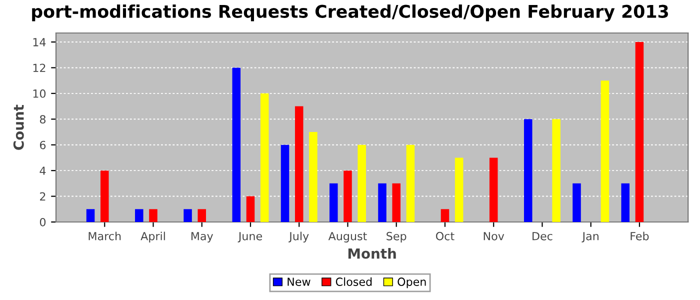  Describe the element at coordinates (412, 283) in the screenshot. I see `legend-label: Open` at that location.